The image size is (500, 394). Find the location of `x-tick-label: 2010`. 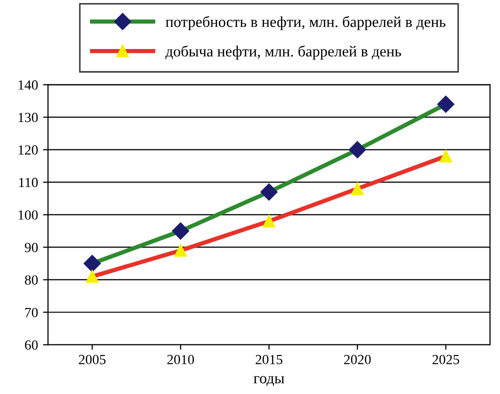

x-tick-label: 2010 is located at coordinates (180, 359).